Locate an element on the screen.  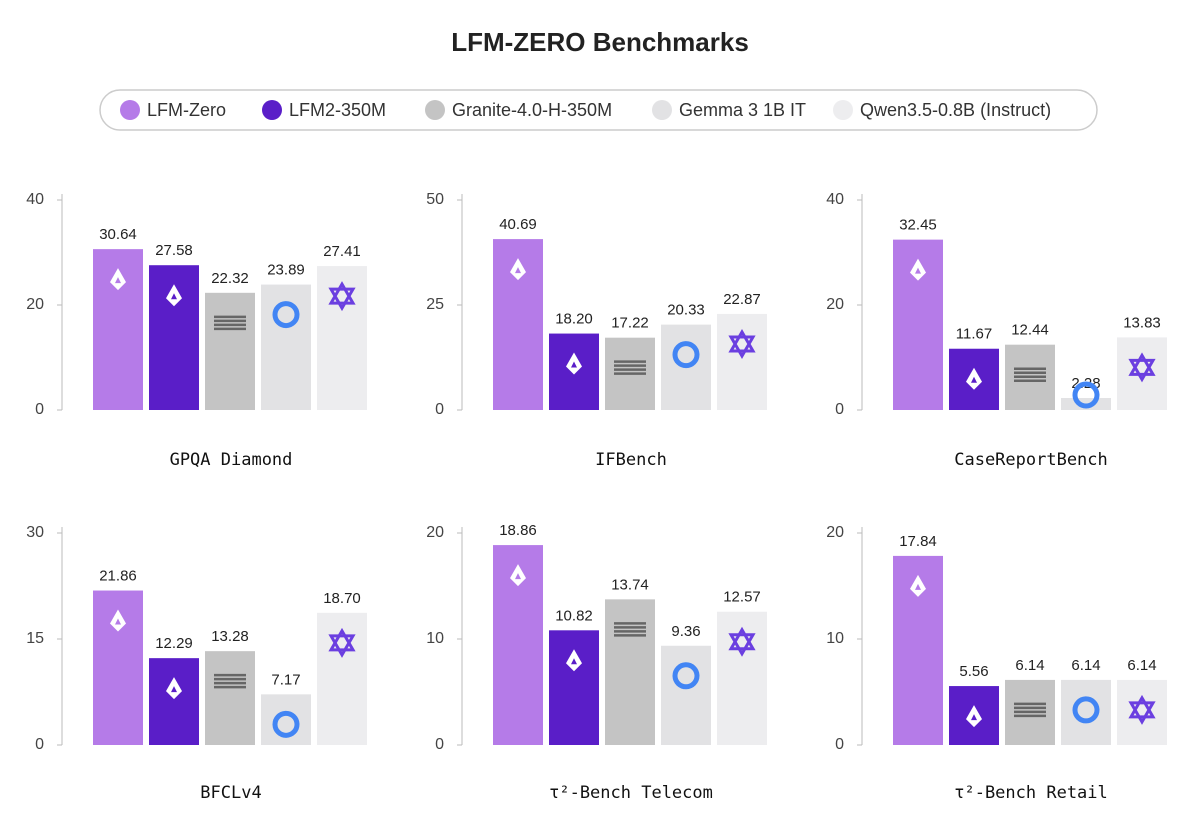
value-label: 7.17 is located at coordinates (285, 679).